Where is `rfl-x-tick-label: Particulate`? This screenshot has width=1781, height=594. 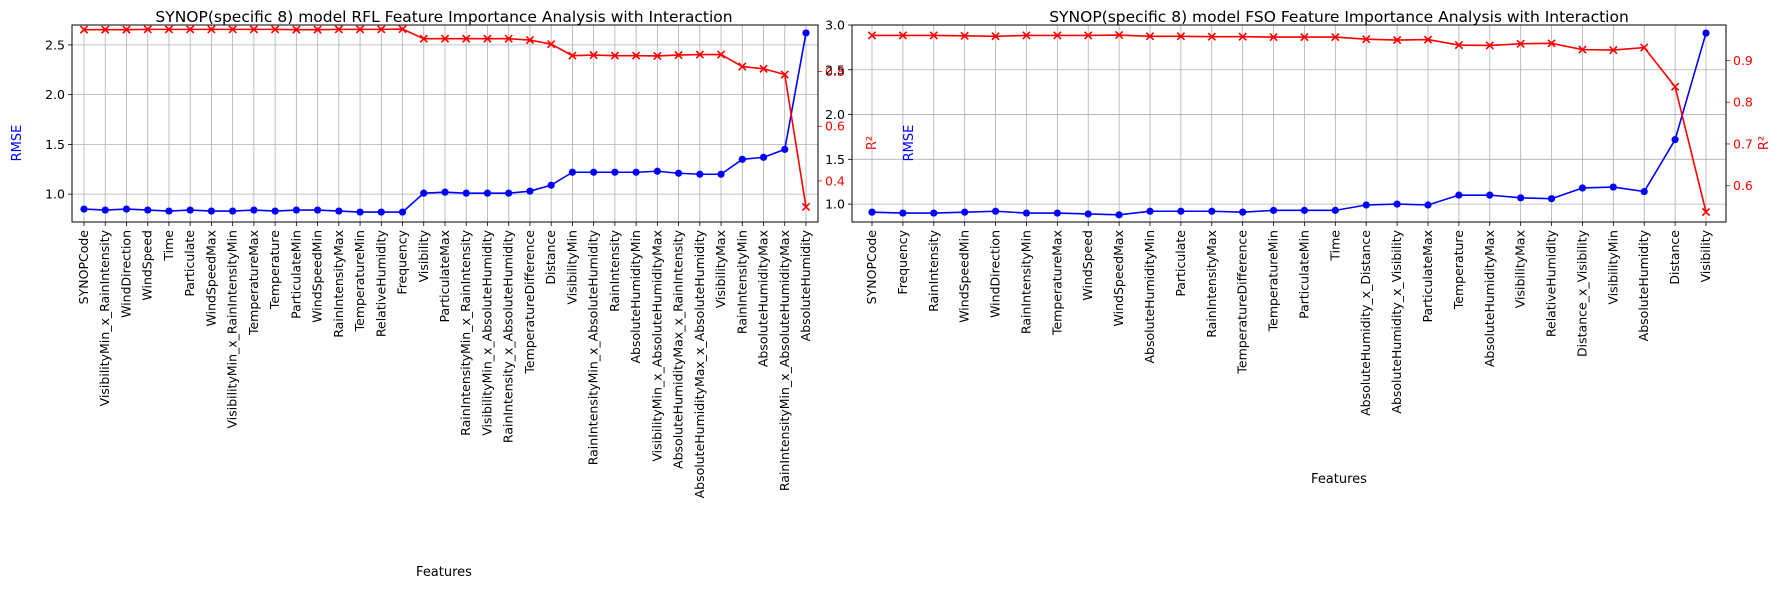
rfl-x-tick-label: Particulate is located at coordinates (189, 263).